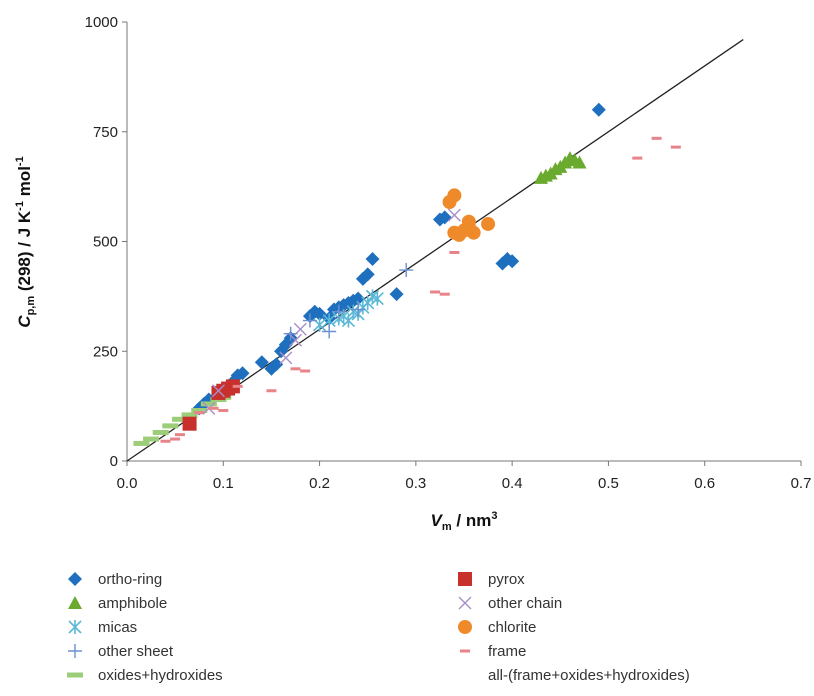 The height and width of the screenshot is (696, 814). What do you see at coordinates (464, 521) in the screenshot?
I see `x-axis-title: Vm / nm3` at bounding box center [464, 521].